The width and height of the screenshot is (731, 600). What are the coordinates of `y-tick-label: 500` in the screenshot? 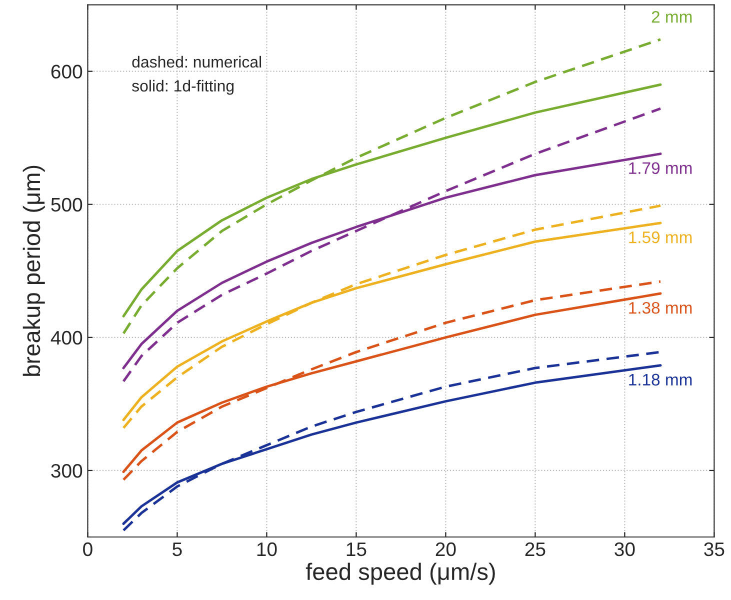 It's located at (66, 205).